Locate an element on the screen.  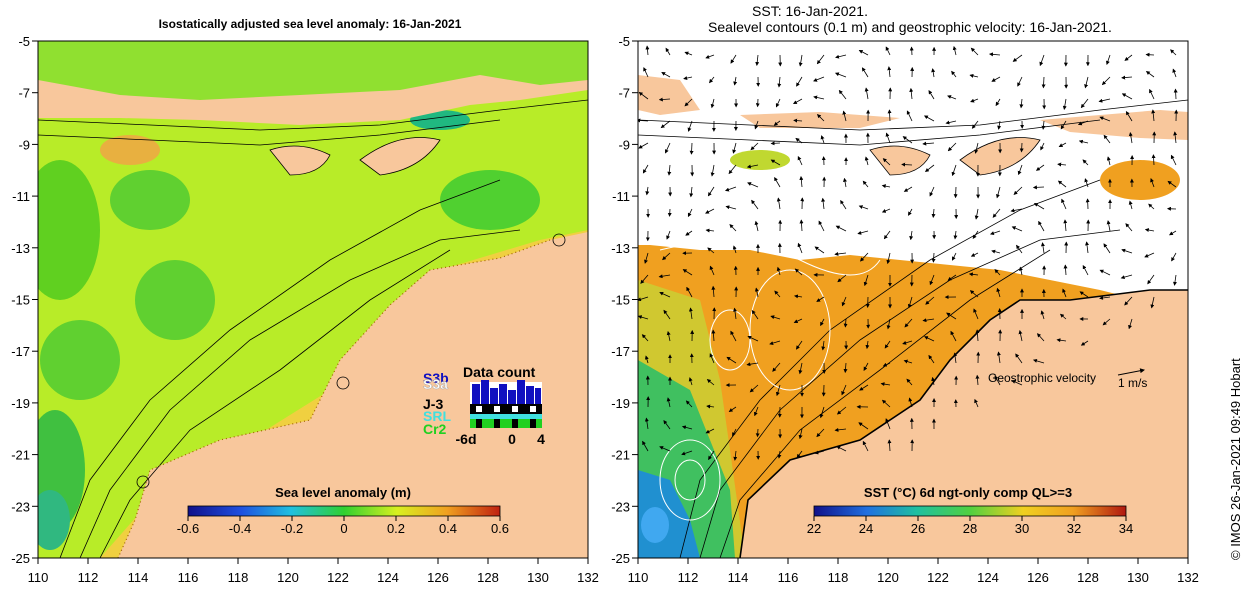
sla-lat-label: -23 is located at coordinates (20, 506).